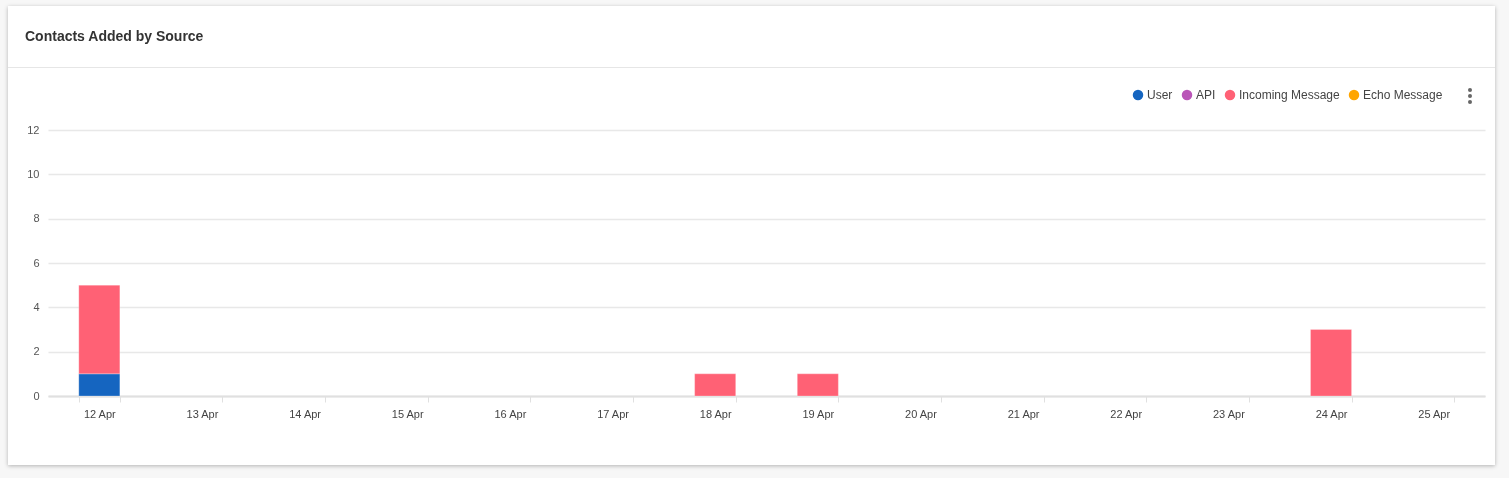 This screenshot has height=478, width=1509. I want to click on legend-label: Echo Message, so click(1403, 95).